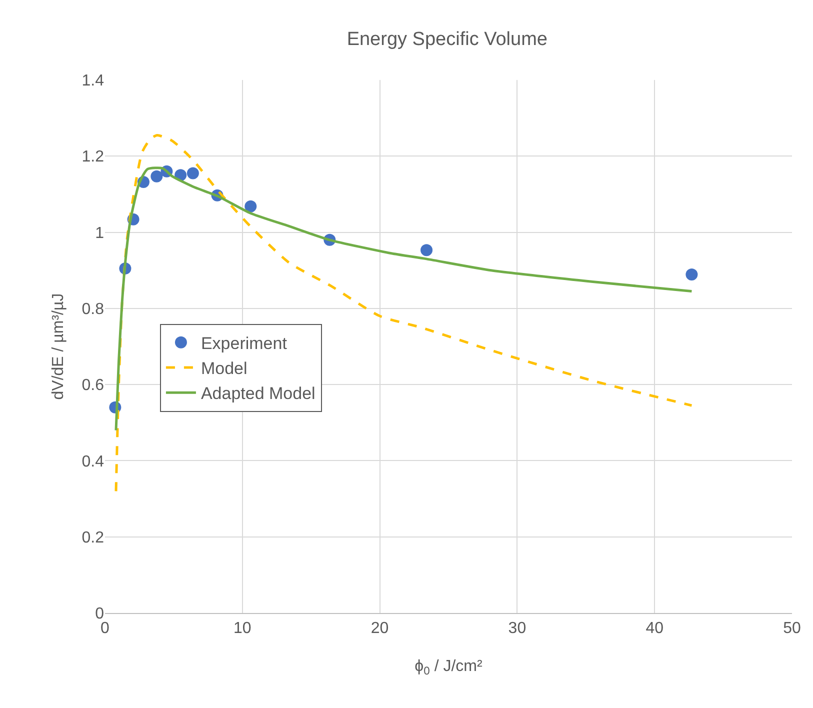  I want to click on legend-label: Adapted Model, so click(258, 394).